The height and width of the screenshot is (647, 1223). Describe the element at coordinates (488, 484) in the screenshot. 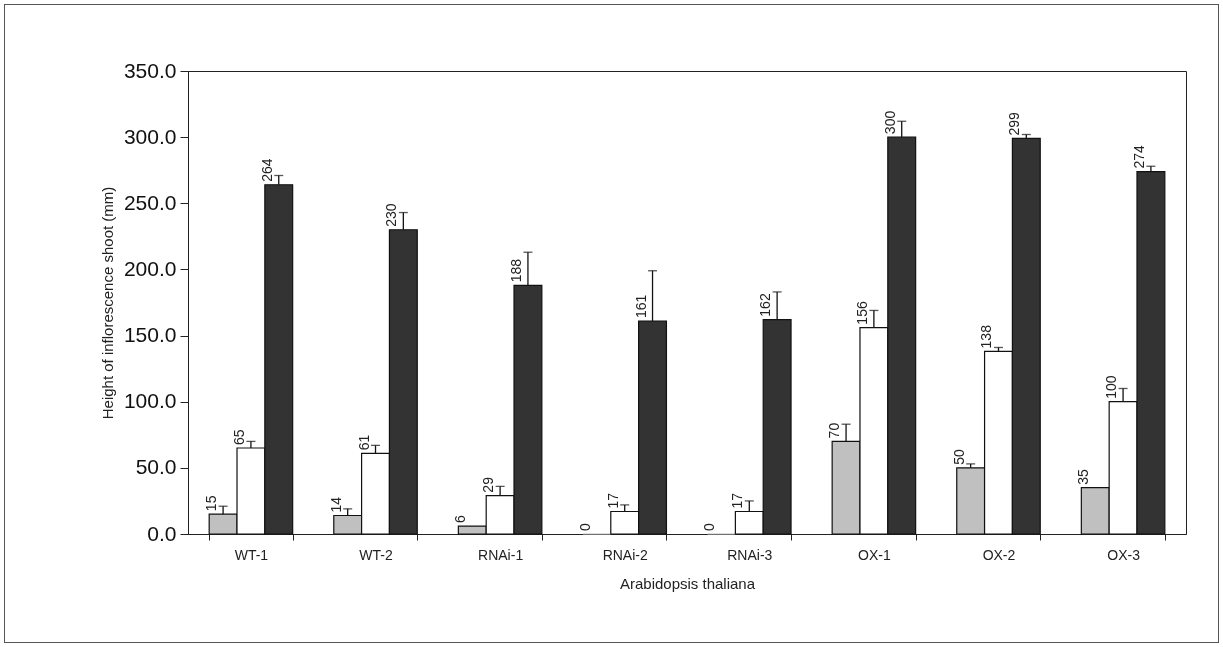

I see `data-label: 29` at that location.